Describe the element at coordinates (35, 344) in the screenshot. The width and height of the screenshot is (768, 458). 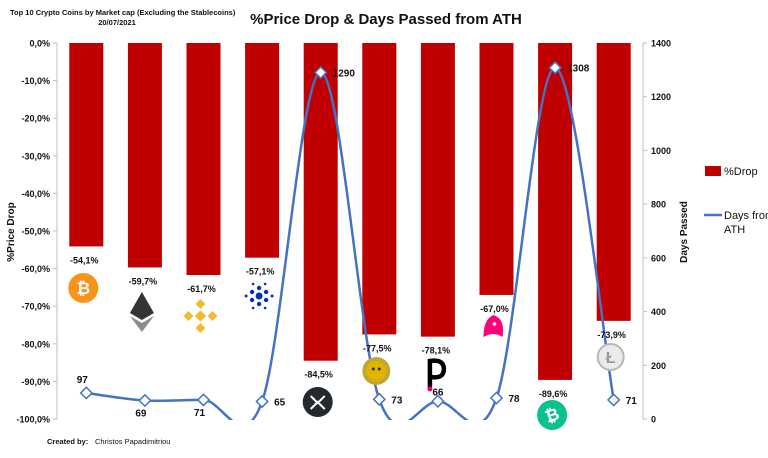
I see `y-tick-label: -80,0%` at that location.